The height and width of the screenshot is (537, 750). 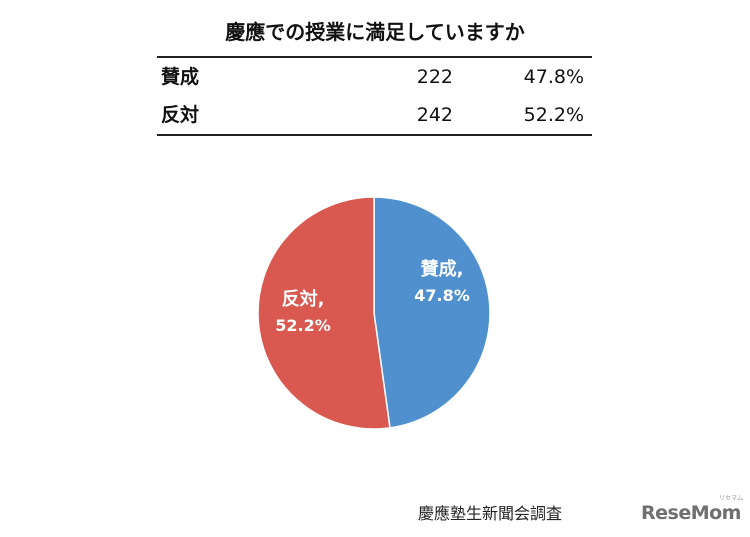 I want to click on row-percent: 47.8%, so click(x=553, y=77).